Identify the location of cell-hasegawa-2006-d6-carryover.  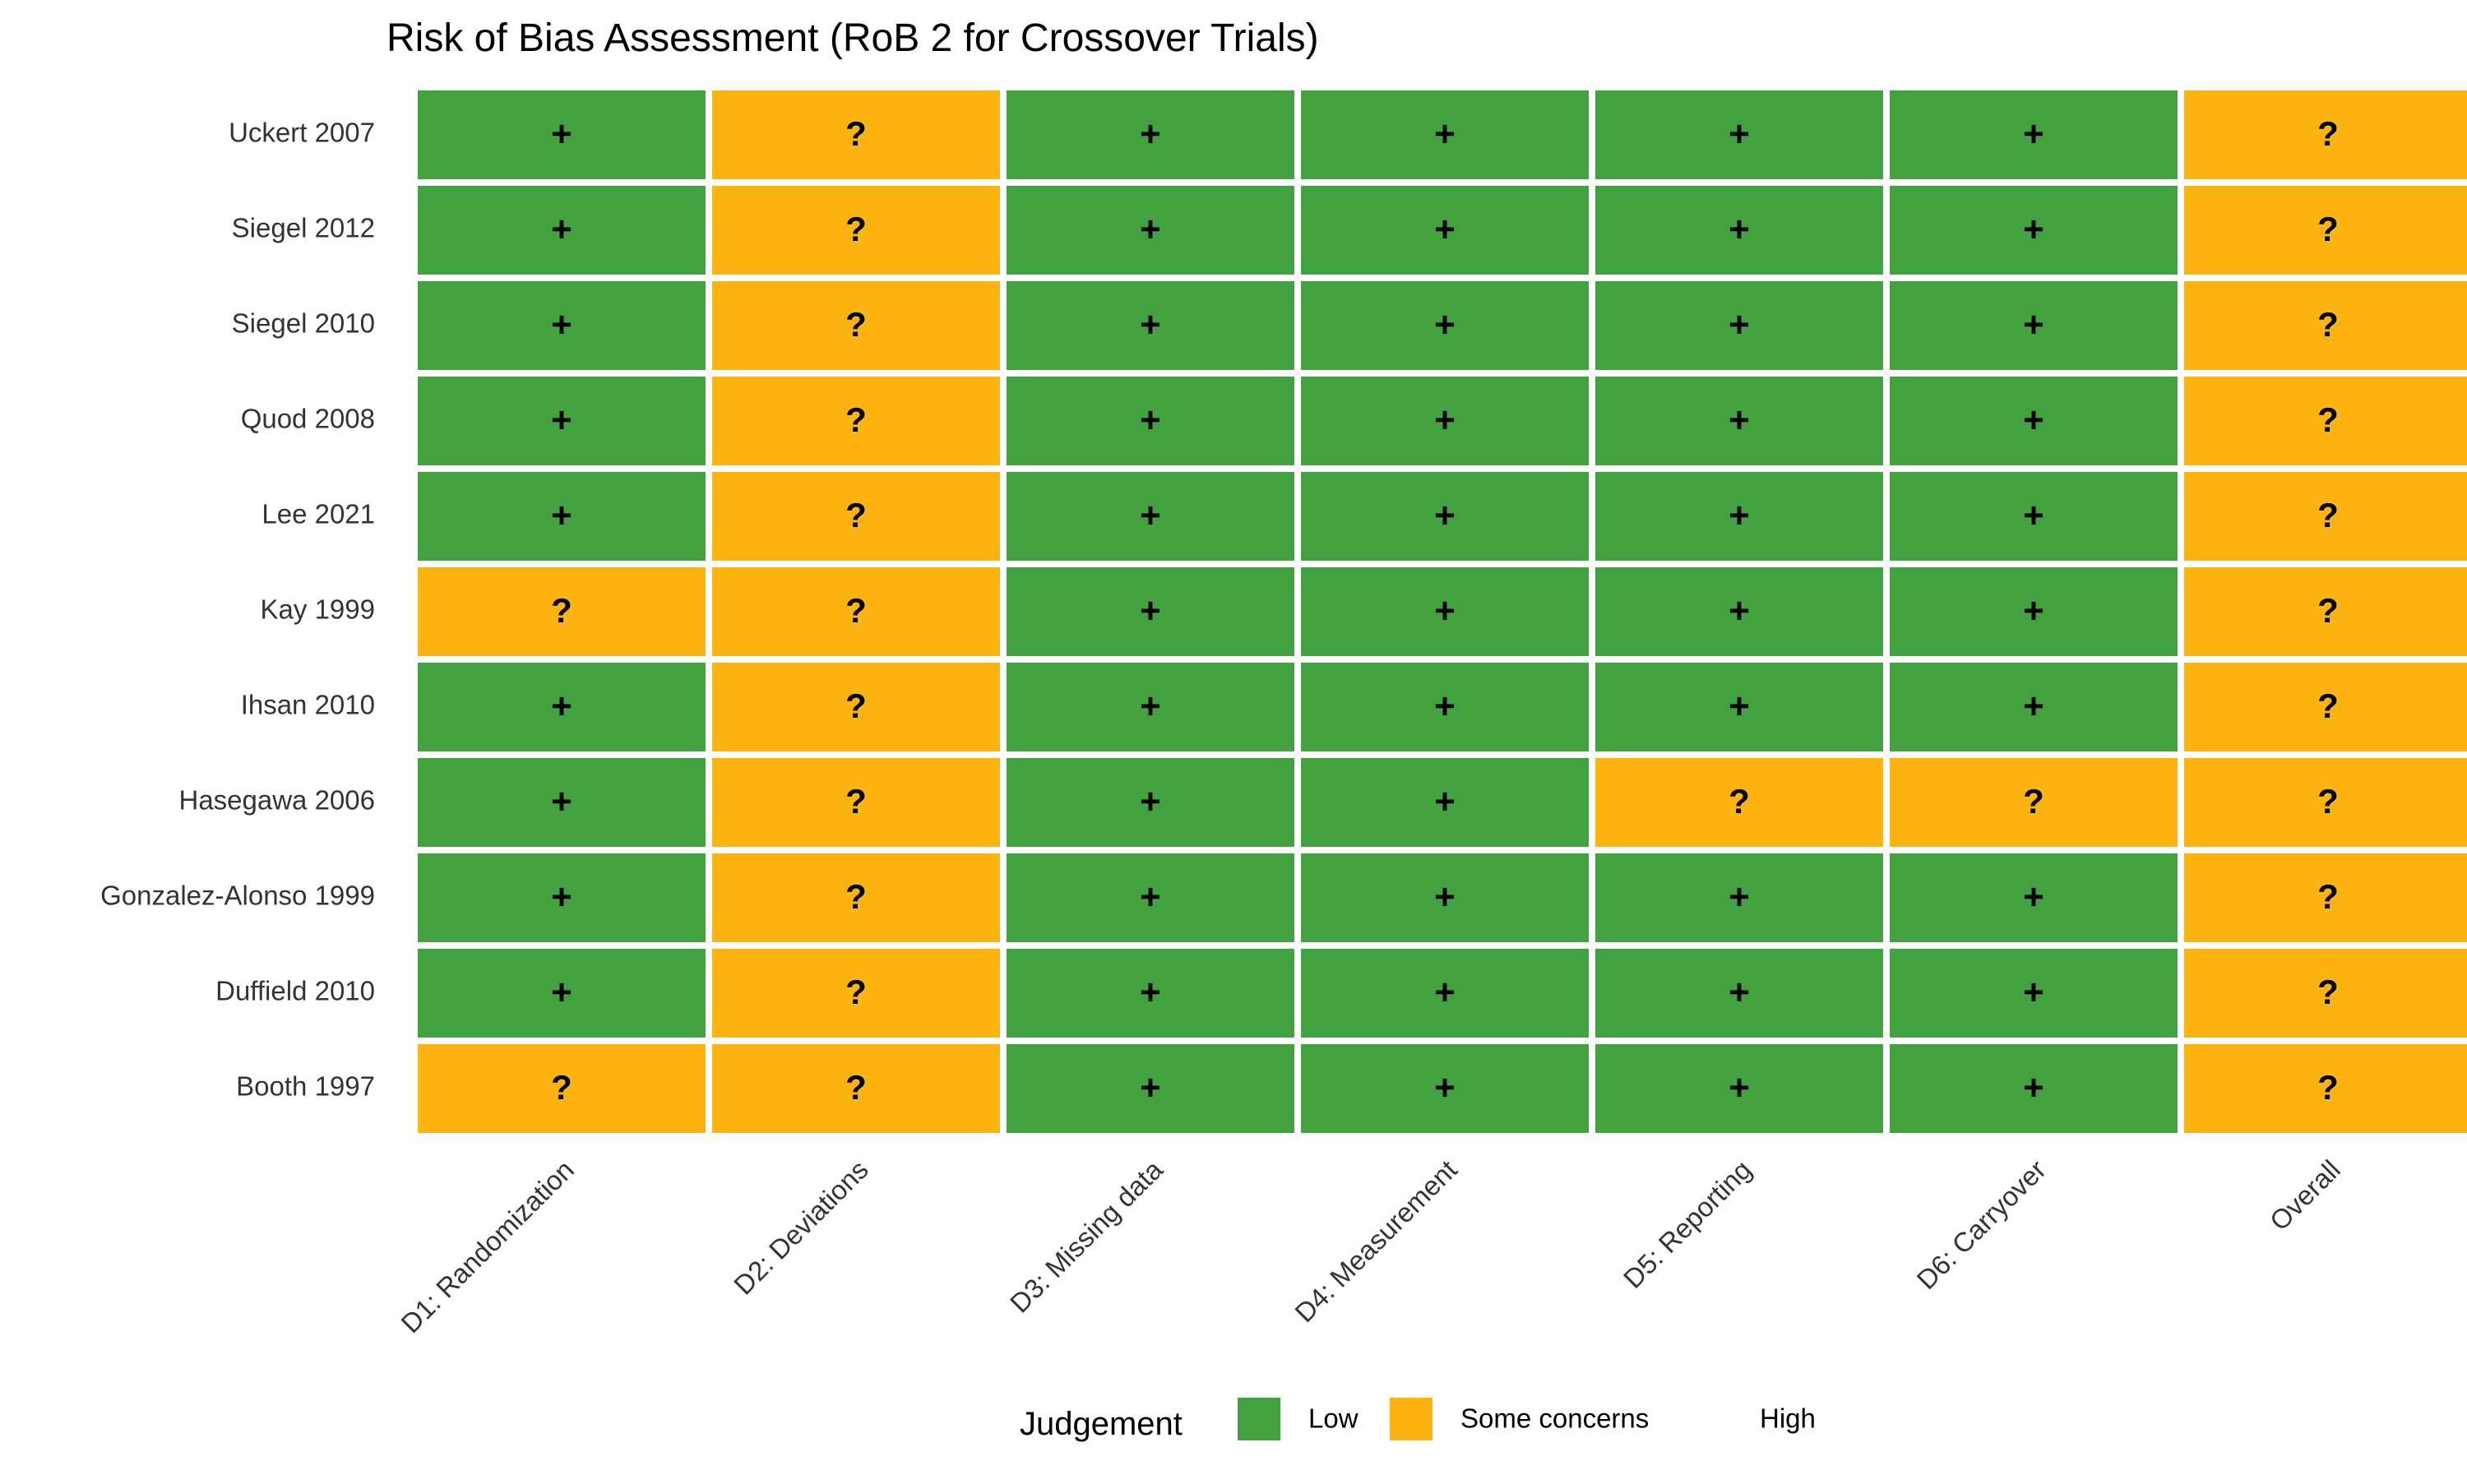
(2034, 802).